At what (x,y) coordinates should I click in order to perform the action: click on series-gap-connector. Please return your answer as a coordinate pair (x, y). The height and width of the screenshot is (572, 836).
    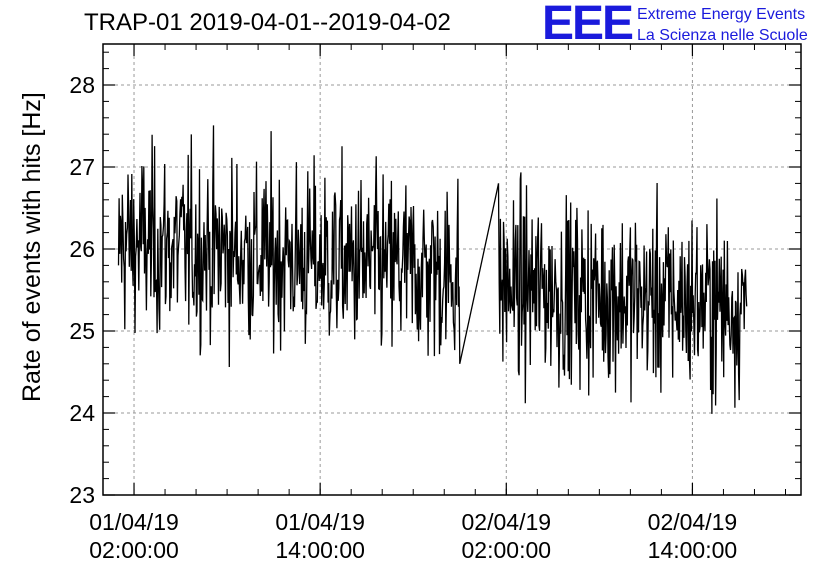
    Looking at the image, I should click on (479, 273).